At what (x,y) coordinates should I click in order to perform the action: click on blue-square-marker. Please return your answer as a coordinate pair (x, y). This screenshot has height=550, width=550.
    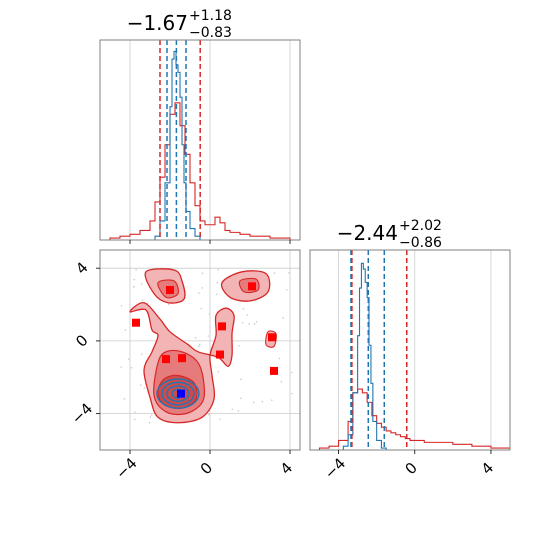
    Looking at the image, I should click on (181, 393).